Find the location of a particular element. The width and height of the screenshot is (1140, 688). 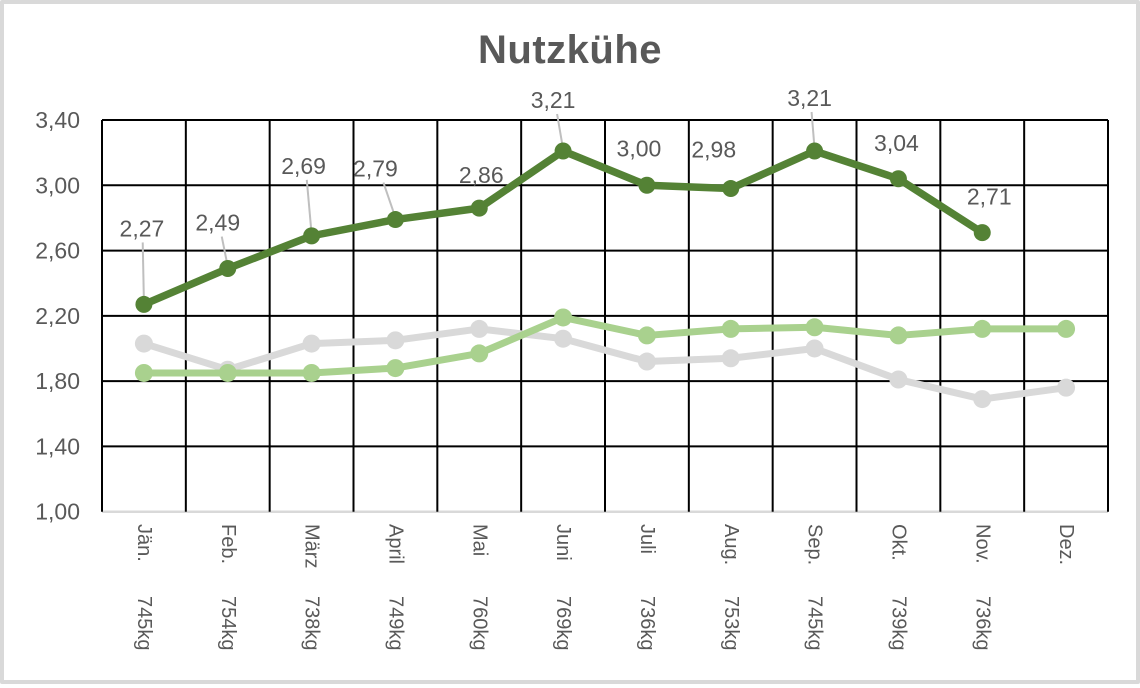

data-label: 2,71 is located at coordinates (989, 197).